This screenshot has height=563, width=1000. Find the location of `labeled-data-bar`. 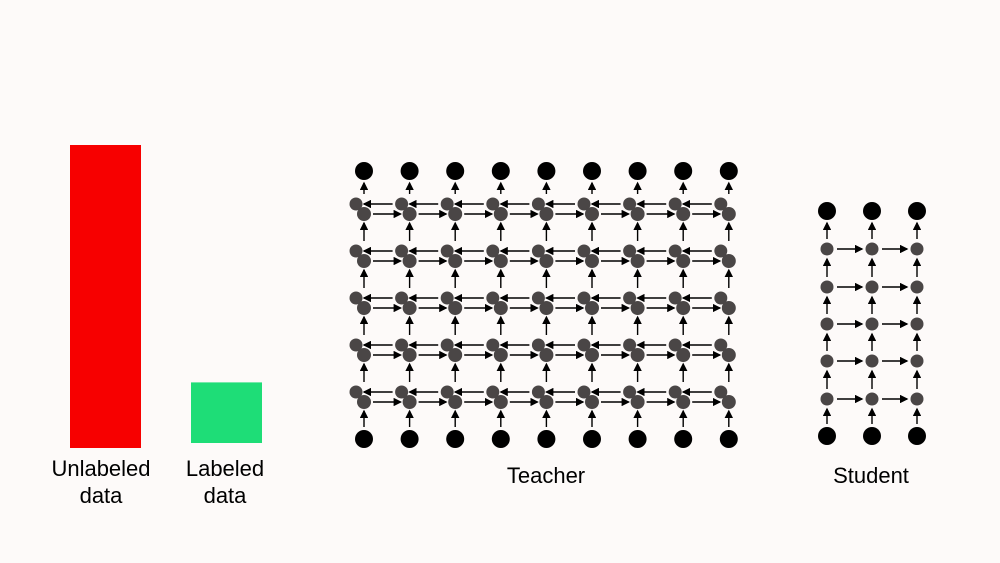

labeled-data-bar is located at coordinates (226, 412).